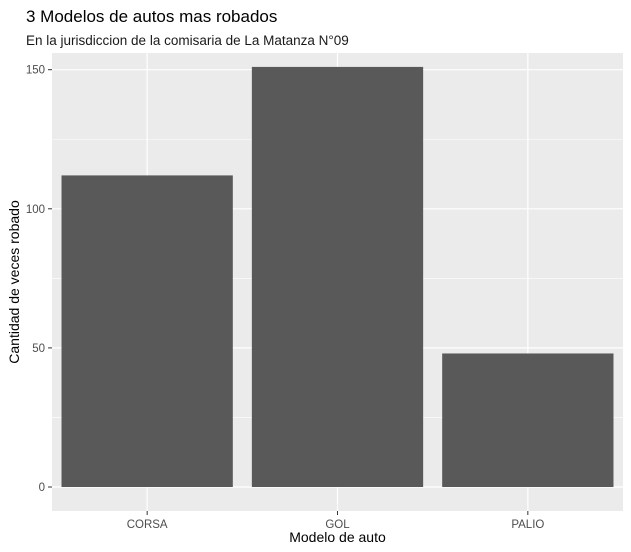 The height and width of the screenshot is (552, 631). What do you see at coordinates (38, 349) in the screenshot?
I see `y-tick-label: 50` at bounding box center [38, 349].